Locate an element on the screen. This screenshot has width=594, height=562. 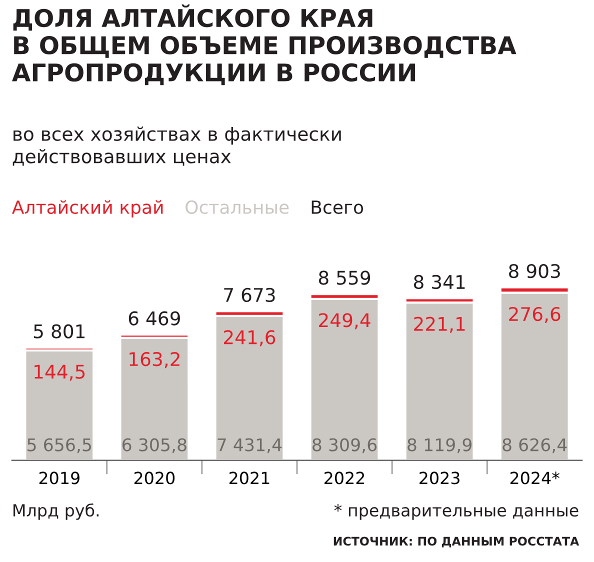
text: * предварительные данные is located at coordinates (456, 512).